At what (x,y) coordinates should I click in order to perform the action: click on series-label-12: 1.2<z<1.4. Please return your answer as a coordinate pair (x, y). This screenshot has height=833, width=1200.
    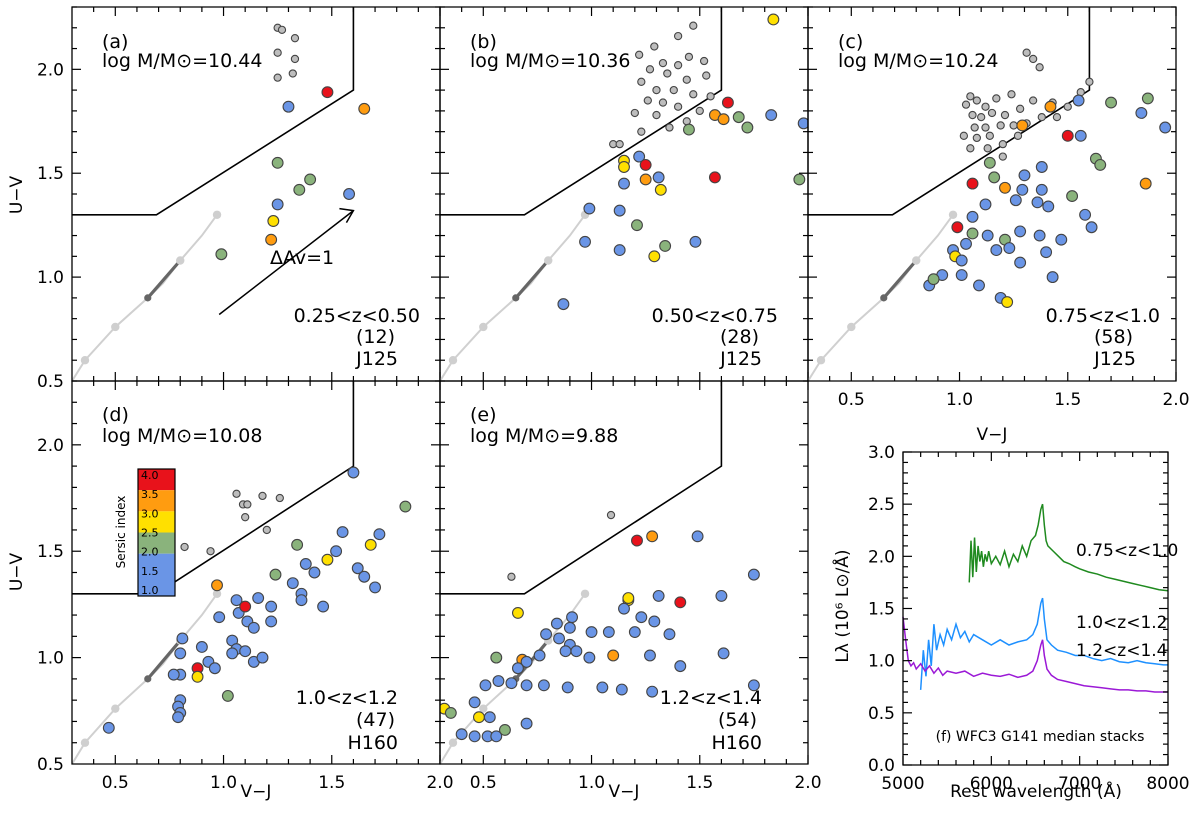
    Looking at the image, I should click on (1121, 651).